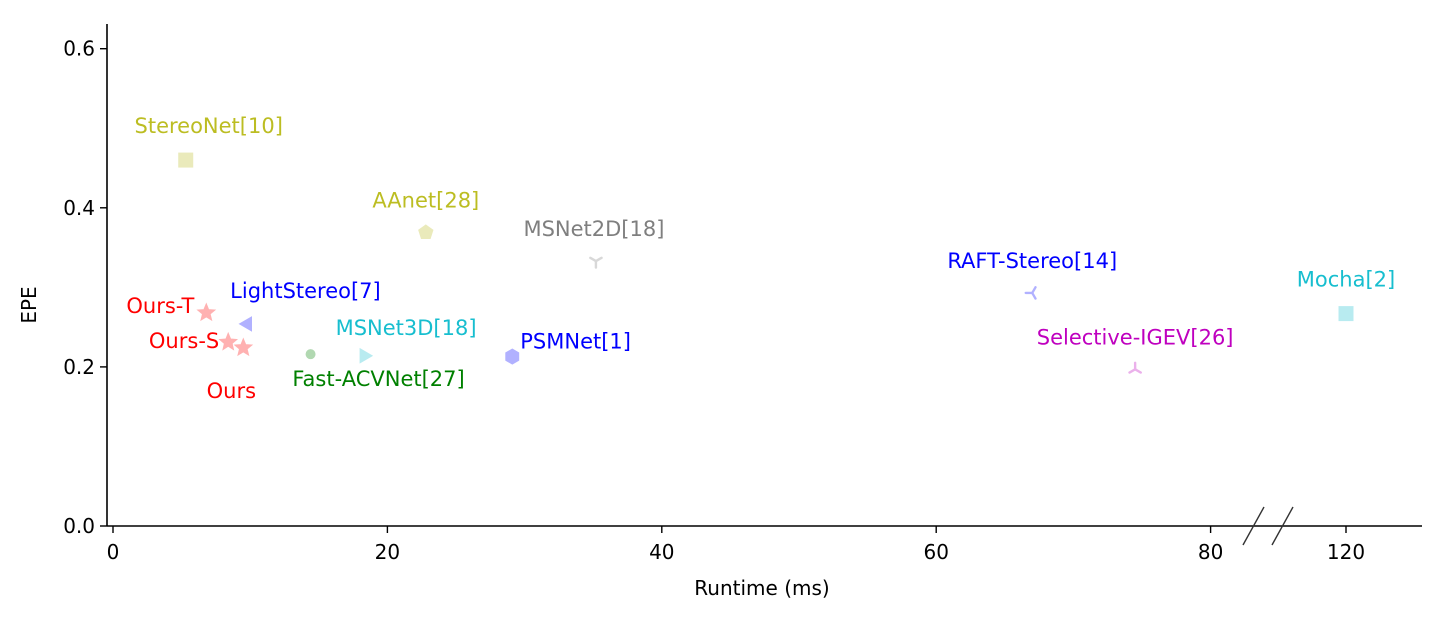  What do you see at coordinates (29, 304) in the screenshot?
I see `y-axis-label: EPE` at bounding box center [29, 304].